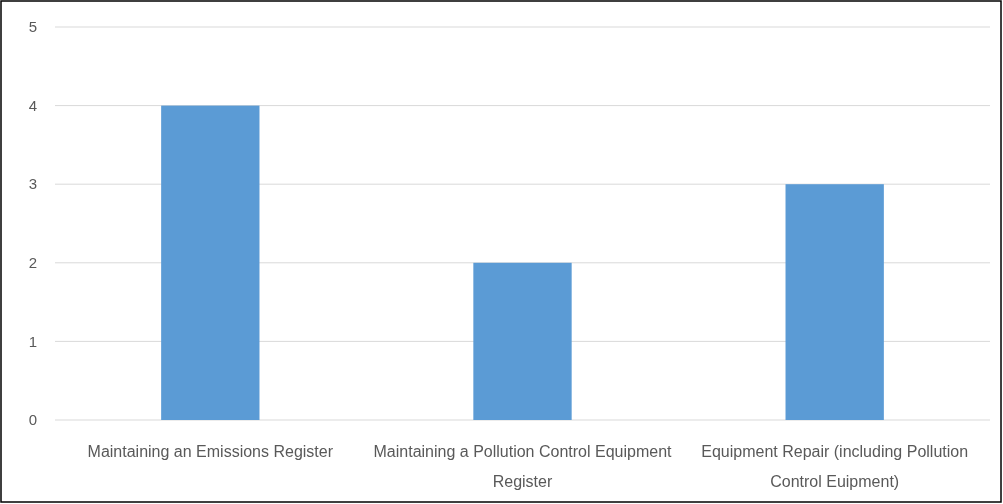  I want to click on y-tick-label: 5, so click(33, 27).